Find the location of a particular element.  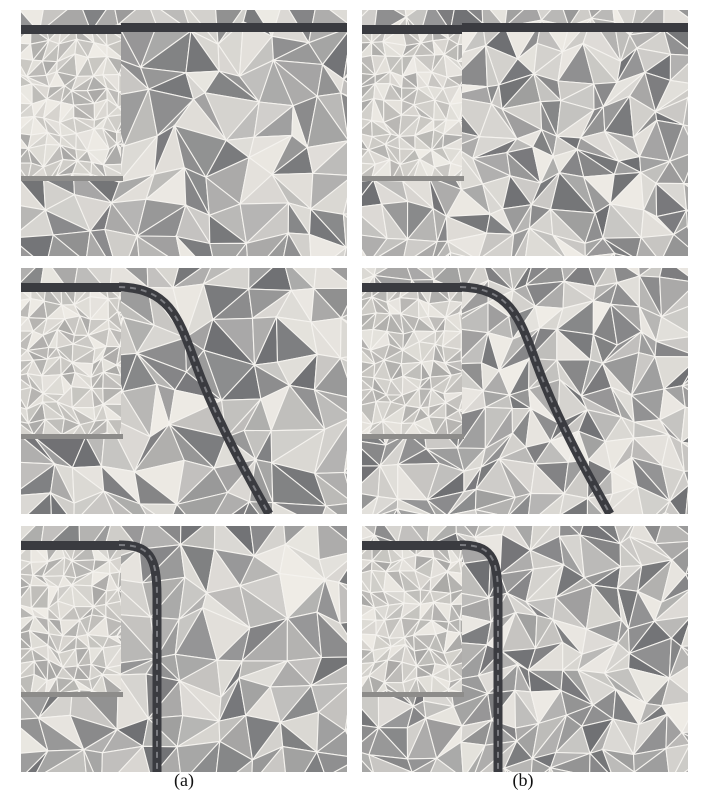

panel-a3 is located at coordinates (184, 649).